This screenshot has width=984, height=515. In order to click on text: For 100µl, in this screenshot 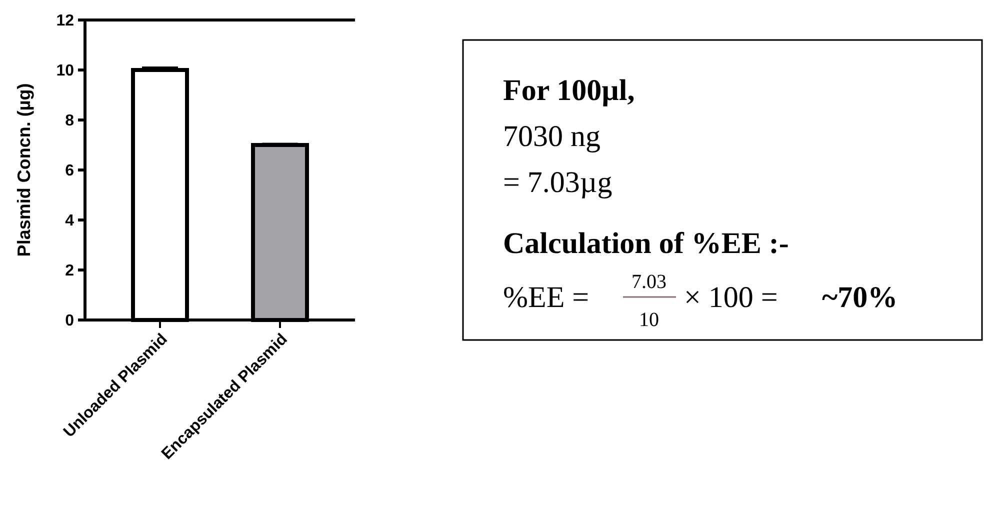, I will do `click(569, 90)`.